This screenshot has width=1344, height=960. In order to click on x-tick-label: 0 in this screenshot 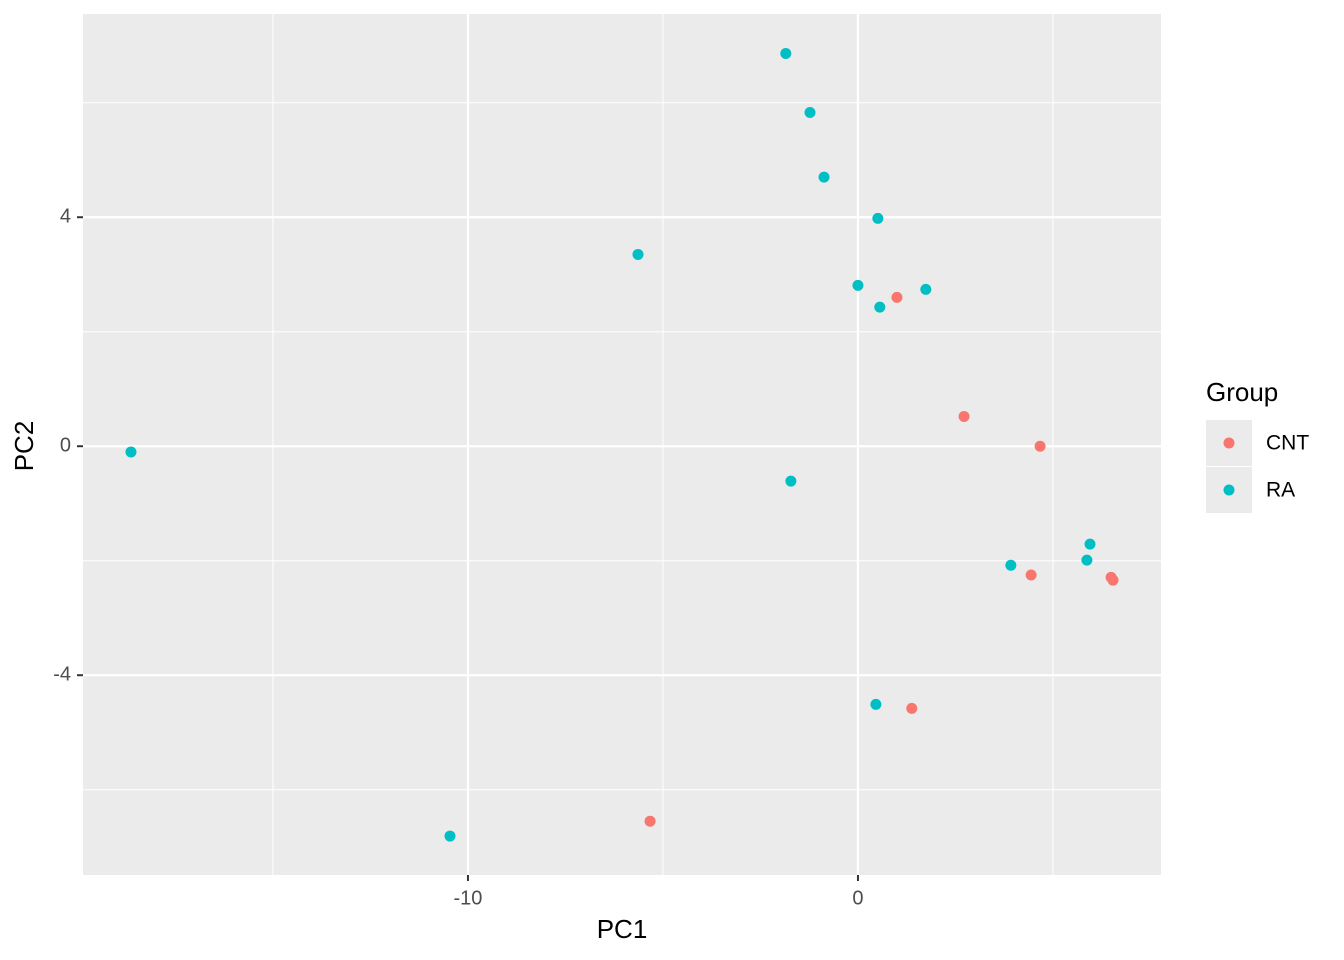, I will do `click(857, 898)`.